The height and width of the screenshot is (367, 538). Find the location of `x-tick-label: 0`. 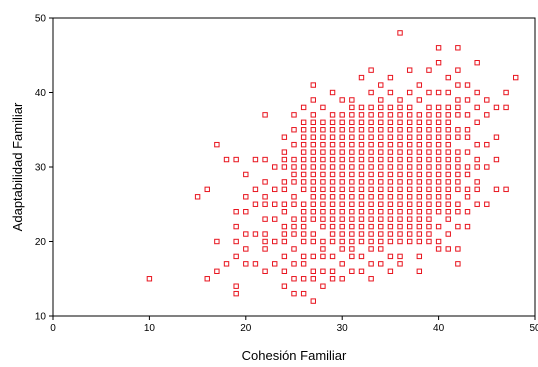

x-tick-label: 0 is located at coordinates (53, 328).